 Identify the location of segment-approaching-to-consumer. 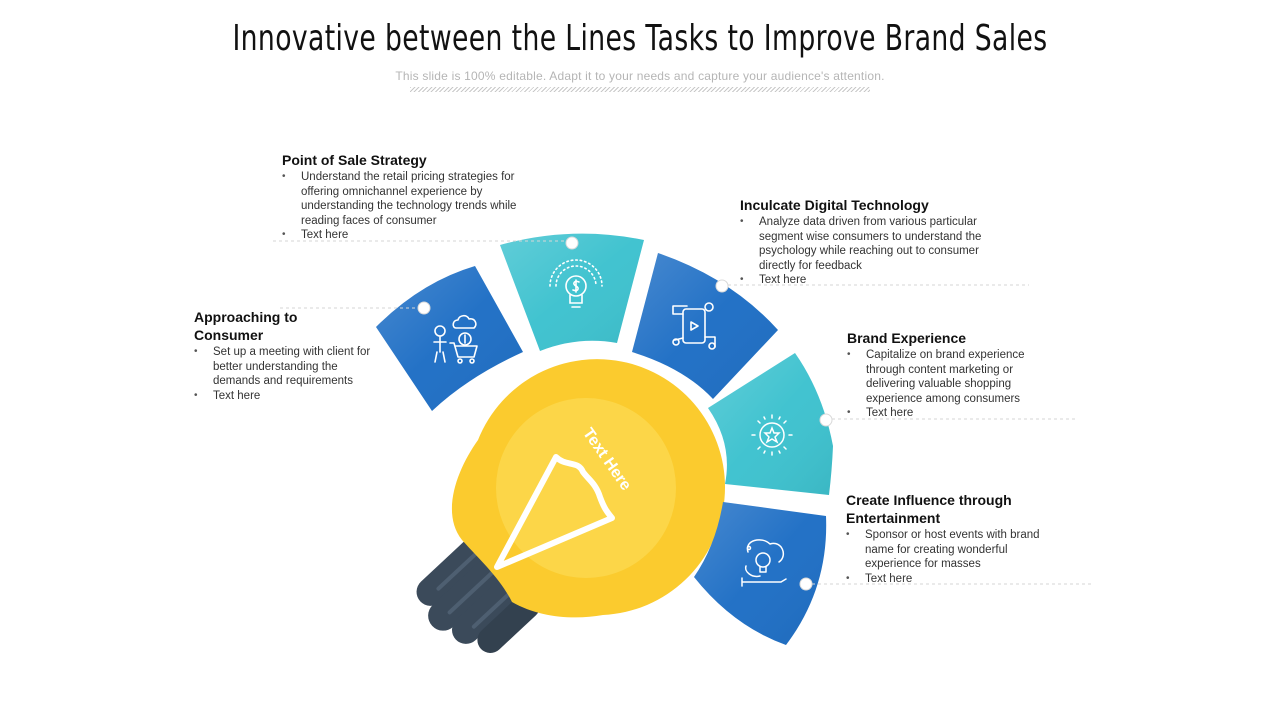
(449, 338).